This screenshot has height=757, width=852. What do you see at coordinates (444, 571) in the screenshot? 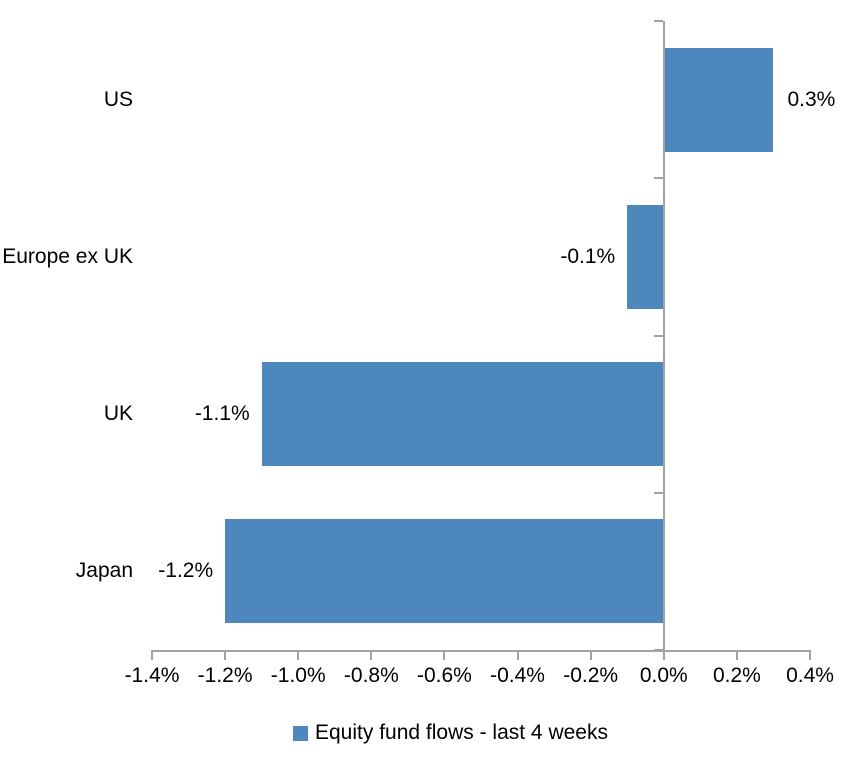
I see `bar-japan` at bounding box center [444, 571].